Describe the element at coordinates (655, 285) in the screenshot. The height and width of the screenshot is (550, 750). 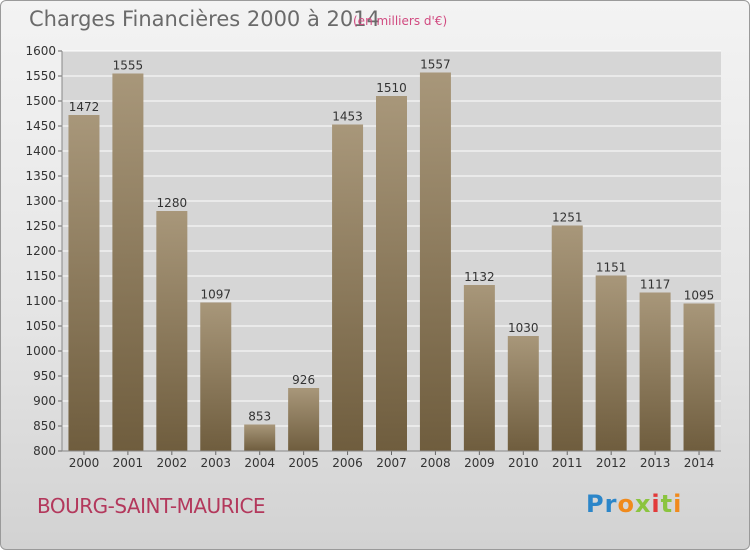
I see `bar-value-label: 1117` at that location.